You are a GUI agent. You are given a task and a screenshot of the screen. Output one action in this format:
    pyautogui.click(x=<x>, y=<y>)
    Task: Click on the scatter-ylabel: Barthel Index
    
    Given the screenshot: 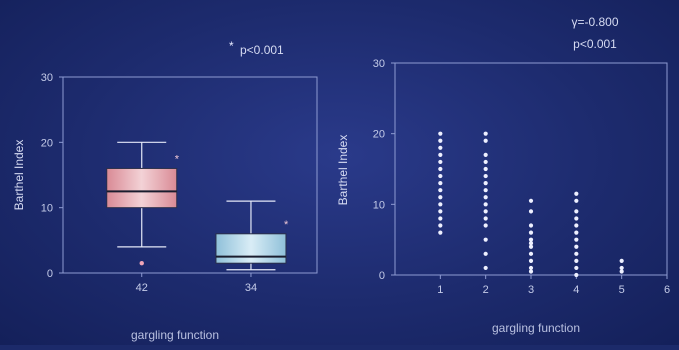 What is the action you would take?
    pyautogui.click(x=343, y=170)
    